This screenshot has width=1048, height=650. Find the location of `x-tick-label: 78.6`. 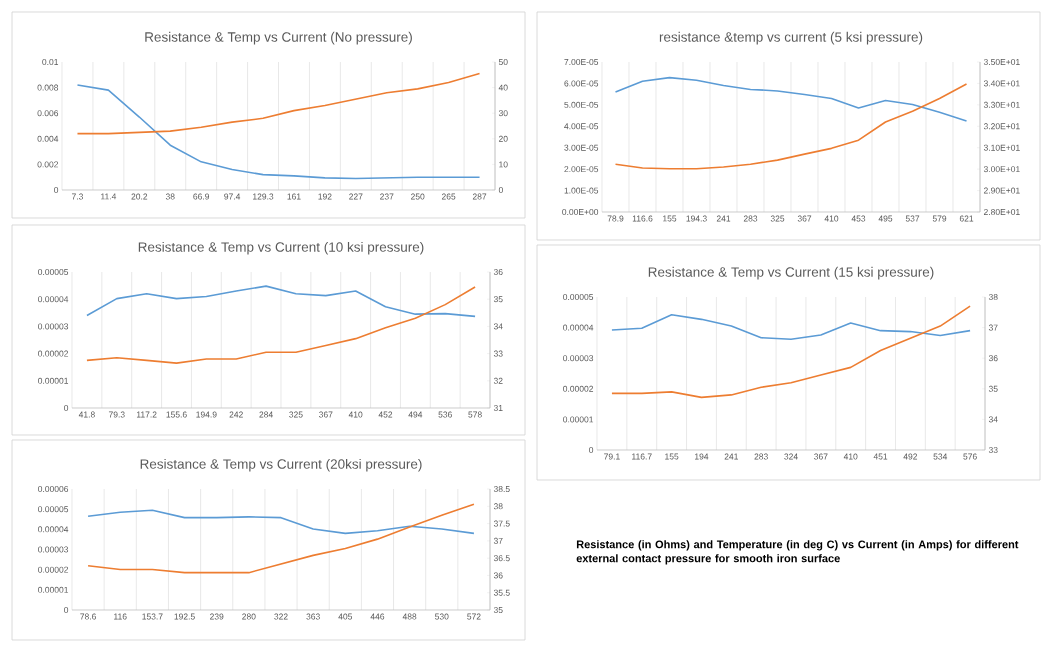

x-tick-label: 78.6 is located at coordinates (88, 616).